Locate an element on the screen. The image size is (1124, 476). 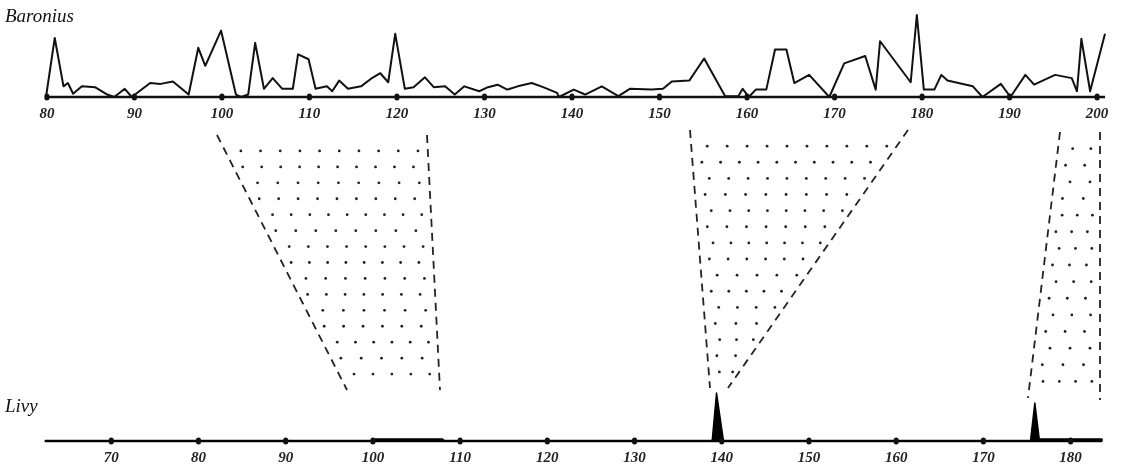
x-tick-label: 190 is located at coordinates (1010, 113).